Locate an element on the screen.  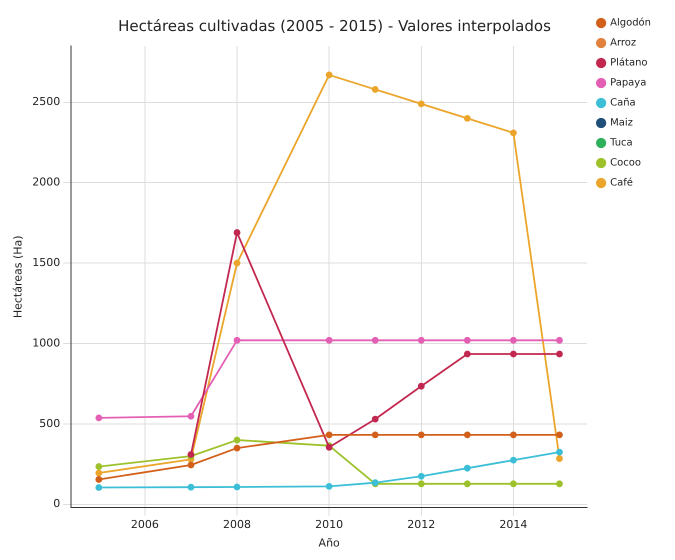
x-axis-title: Año is located at coordinates (329, 543).